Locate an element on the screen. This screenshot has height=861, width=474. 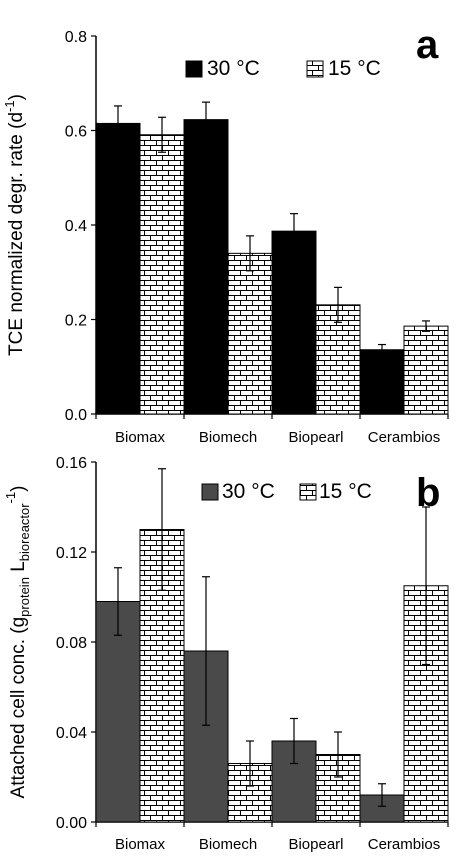
y-tick-label: 0.8 is located at coordinates (76, 37).